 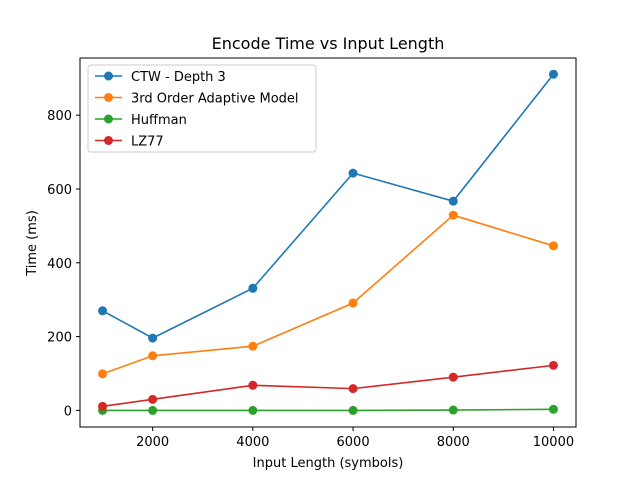 What do you see at coordinates (59, 116) in the screenshot?
I see `y-tick-label: 800` at bounding box center [59, 116].